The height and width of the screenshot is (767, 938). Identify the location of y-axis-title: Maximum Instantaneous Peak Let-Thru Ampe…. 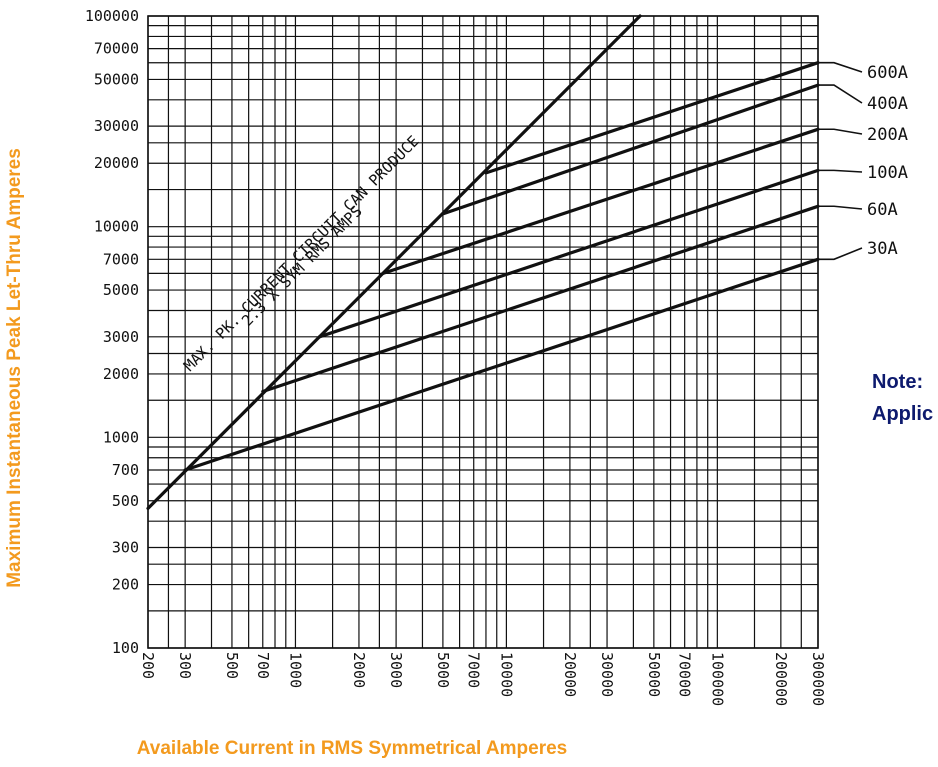
(14, 368).